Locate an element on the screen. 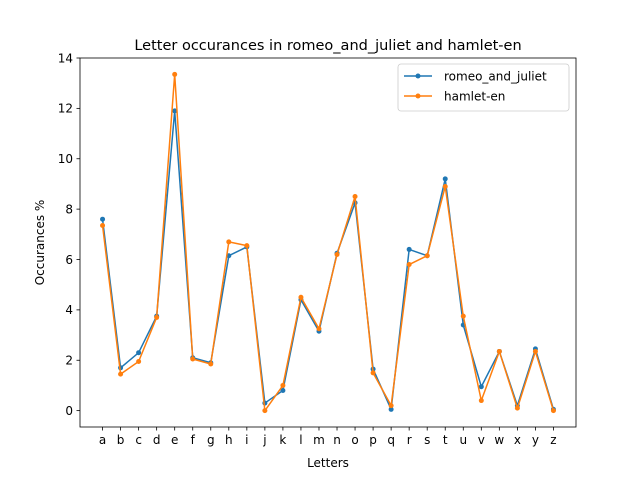 Image resolution: width=640 pixels, height=484 pixels. x-tick-label: x is located at coordinates (517, 440).